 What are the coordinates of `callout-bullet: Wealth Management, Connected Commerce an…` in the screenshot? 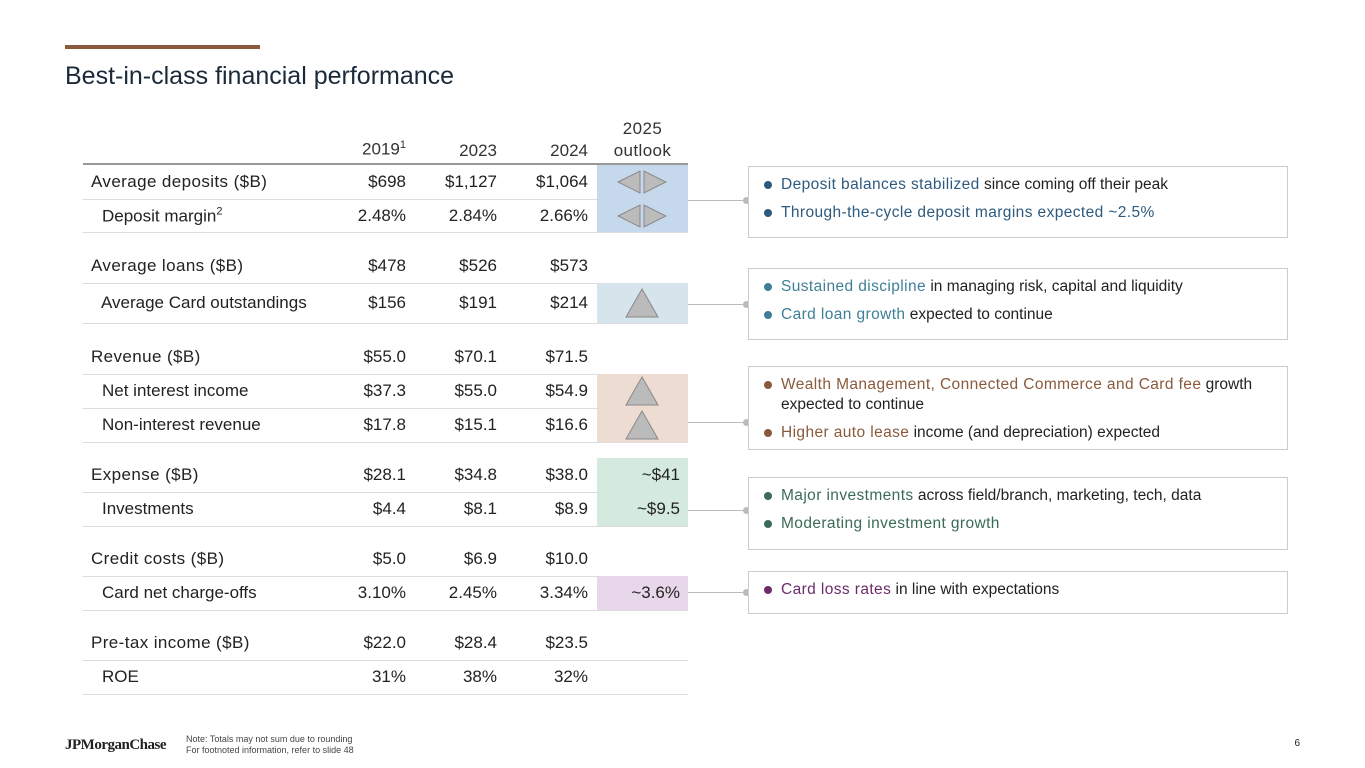 It's located at (1018, 395).